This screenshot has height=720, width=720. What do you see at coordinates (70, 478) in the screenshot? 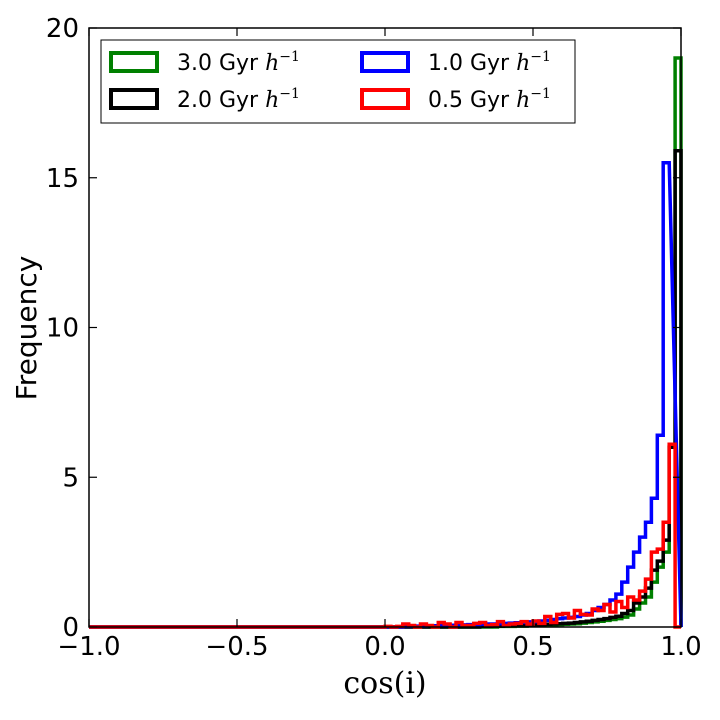
I see `y-tick-label: 5` at bounding box center [70, 478].